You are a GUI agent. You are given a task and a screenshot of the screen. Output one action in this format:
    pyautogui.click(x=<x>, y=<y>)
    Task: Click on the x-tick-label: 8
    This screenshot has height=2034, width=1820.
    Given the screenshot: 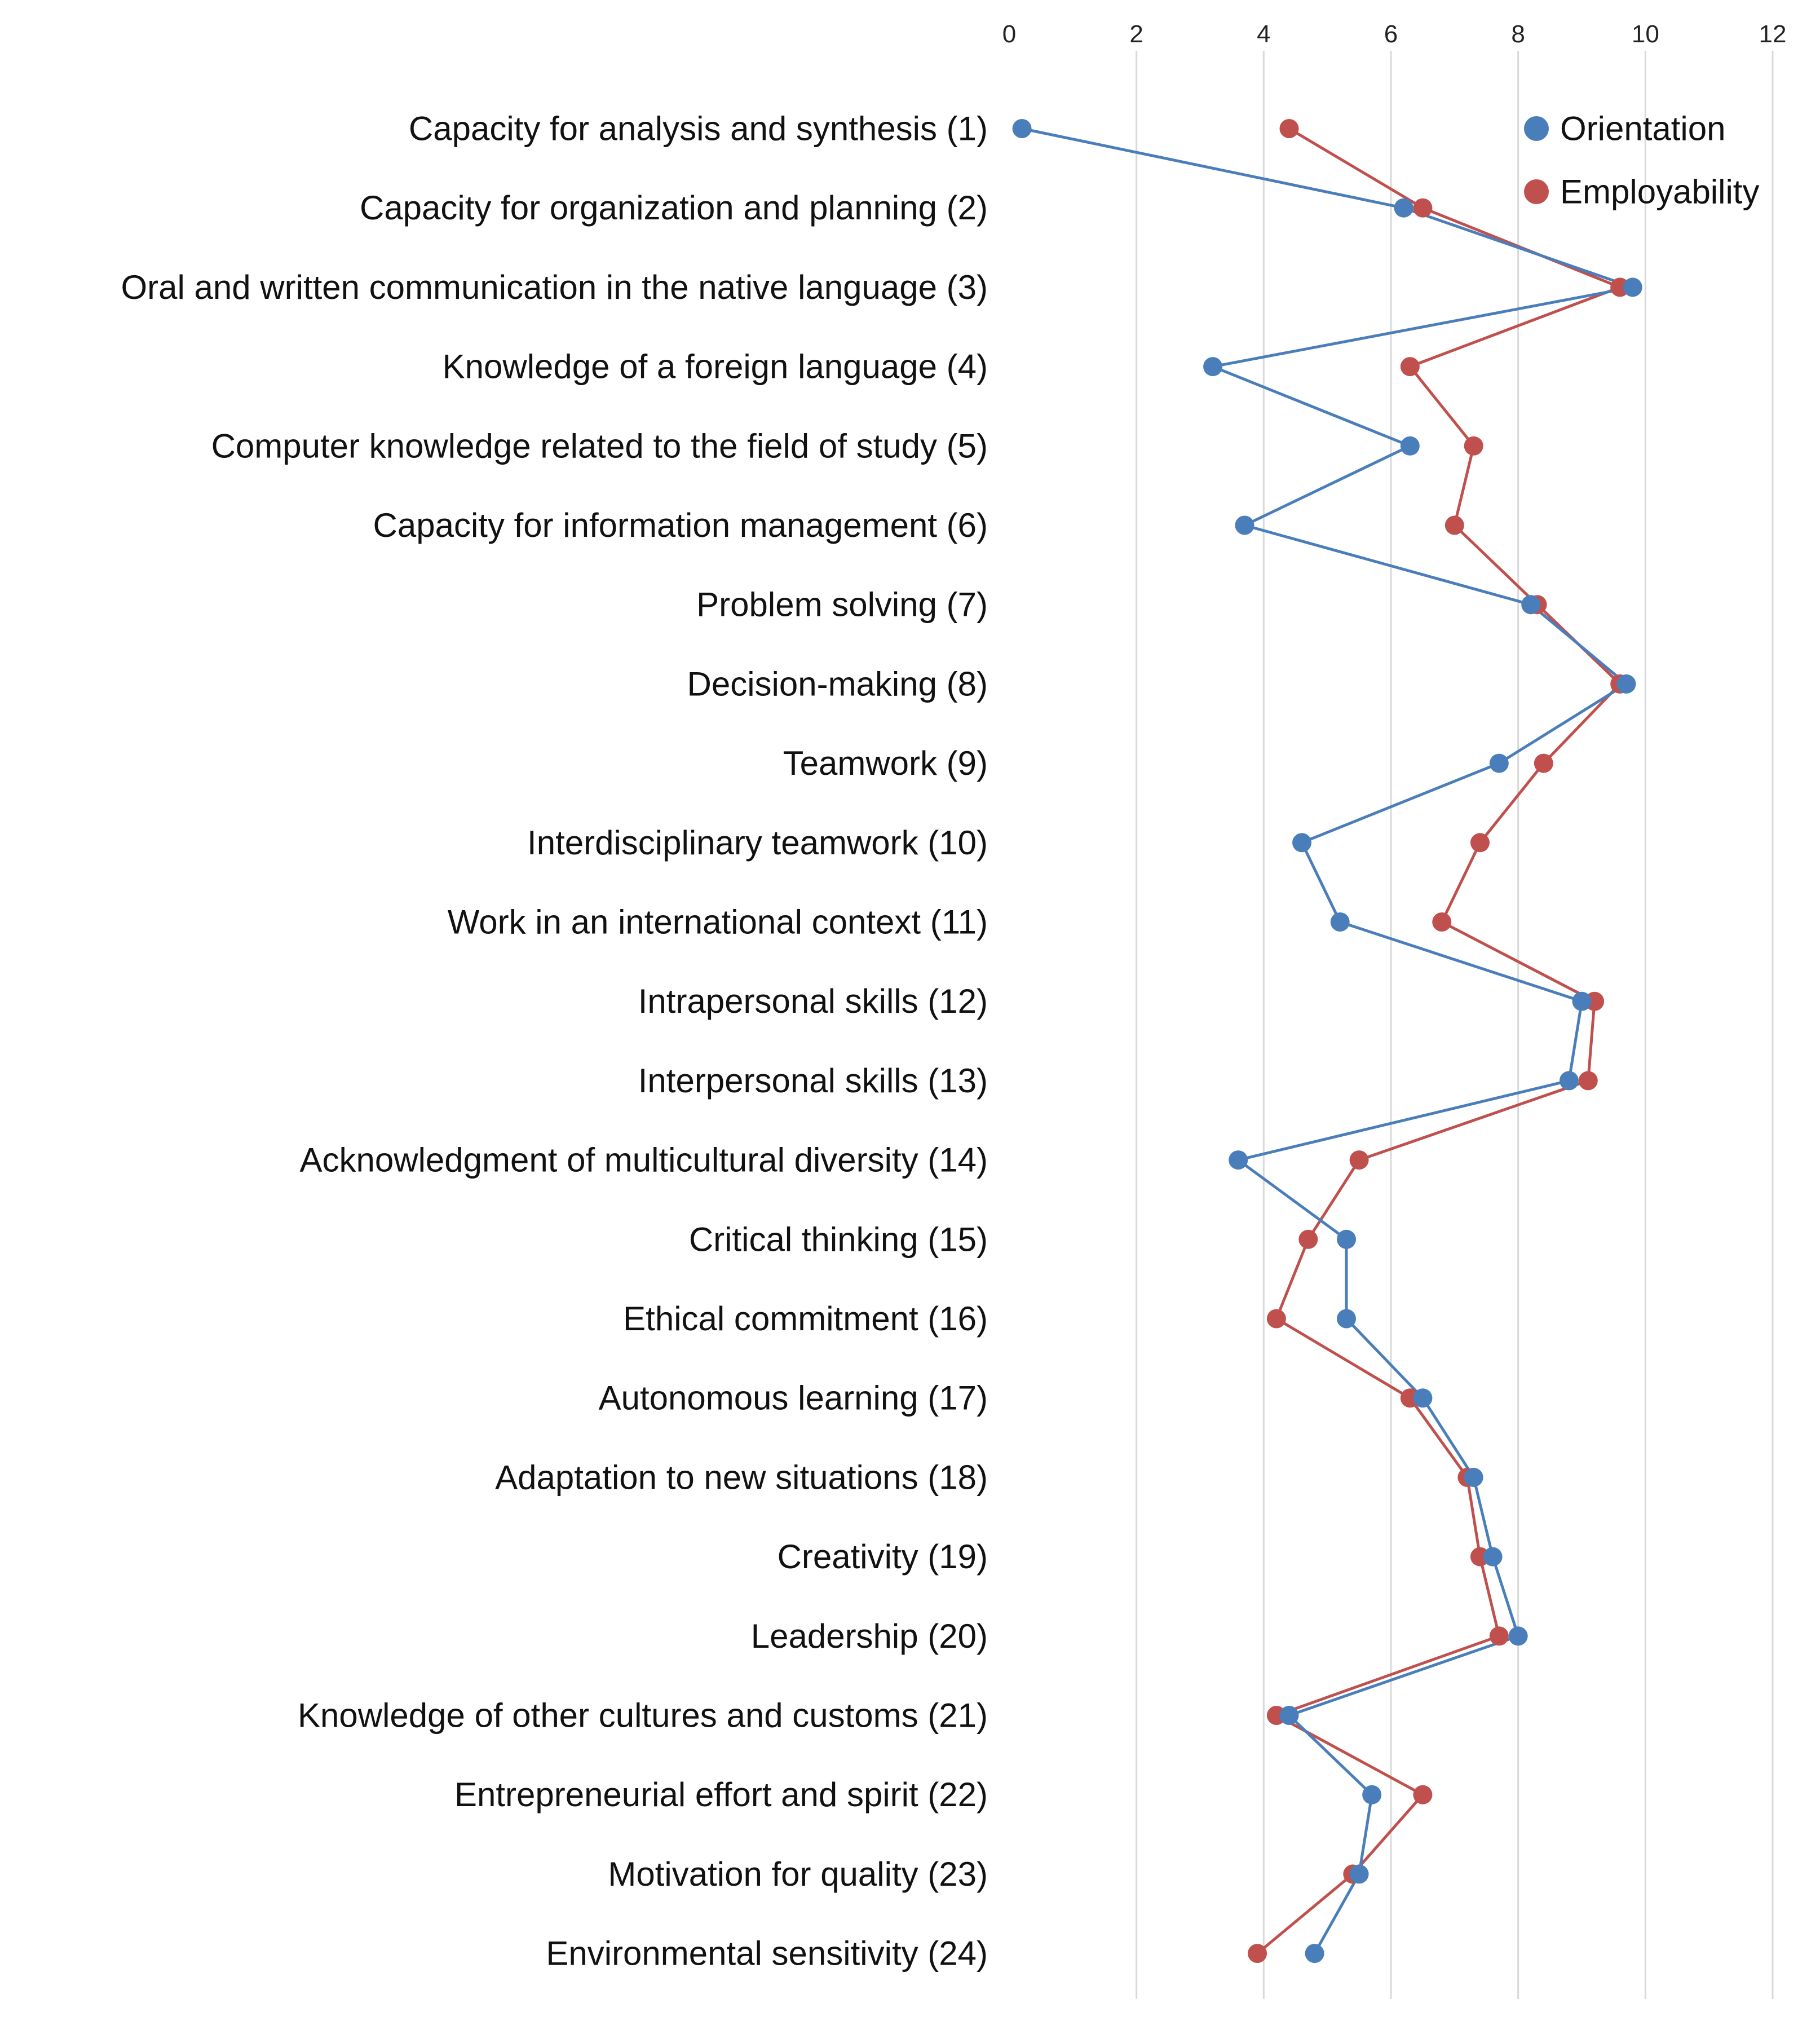 What is the action you would take?
    pyautogui.click(x=1518, y=34)
    